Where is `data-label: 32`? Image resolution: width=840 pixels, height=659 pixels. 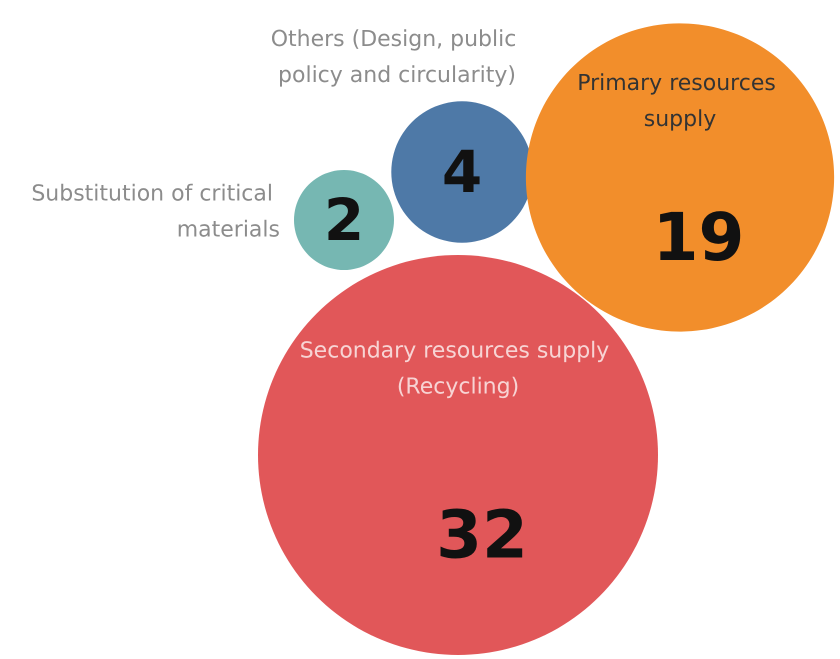 data-label: 32 is located at coordinates (482, 535).